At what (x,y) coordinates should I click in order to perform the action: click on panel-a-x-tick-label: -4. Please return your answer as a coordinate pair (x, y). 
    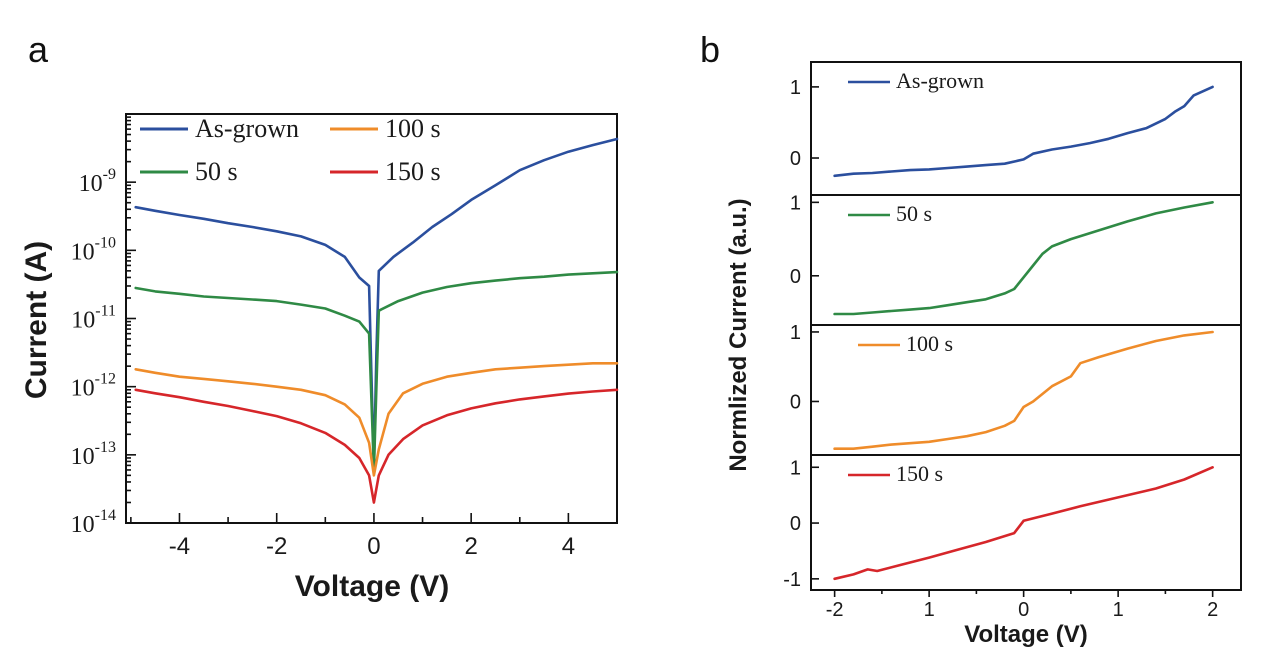
    Looking at the image, I should click on (179, 546).